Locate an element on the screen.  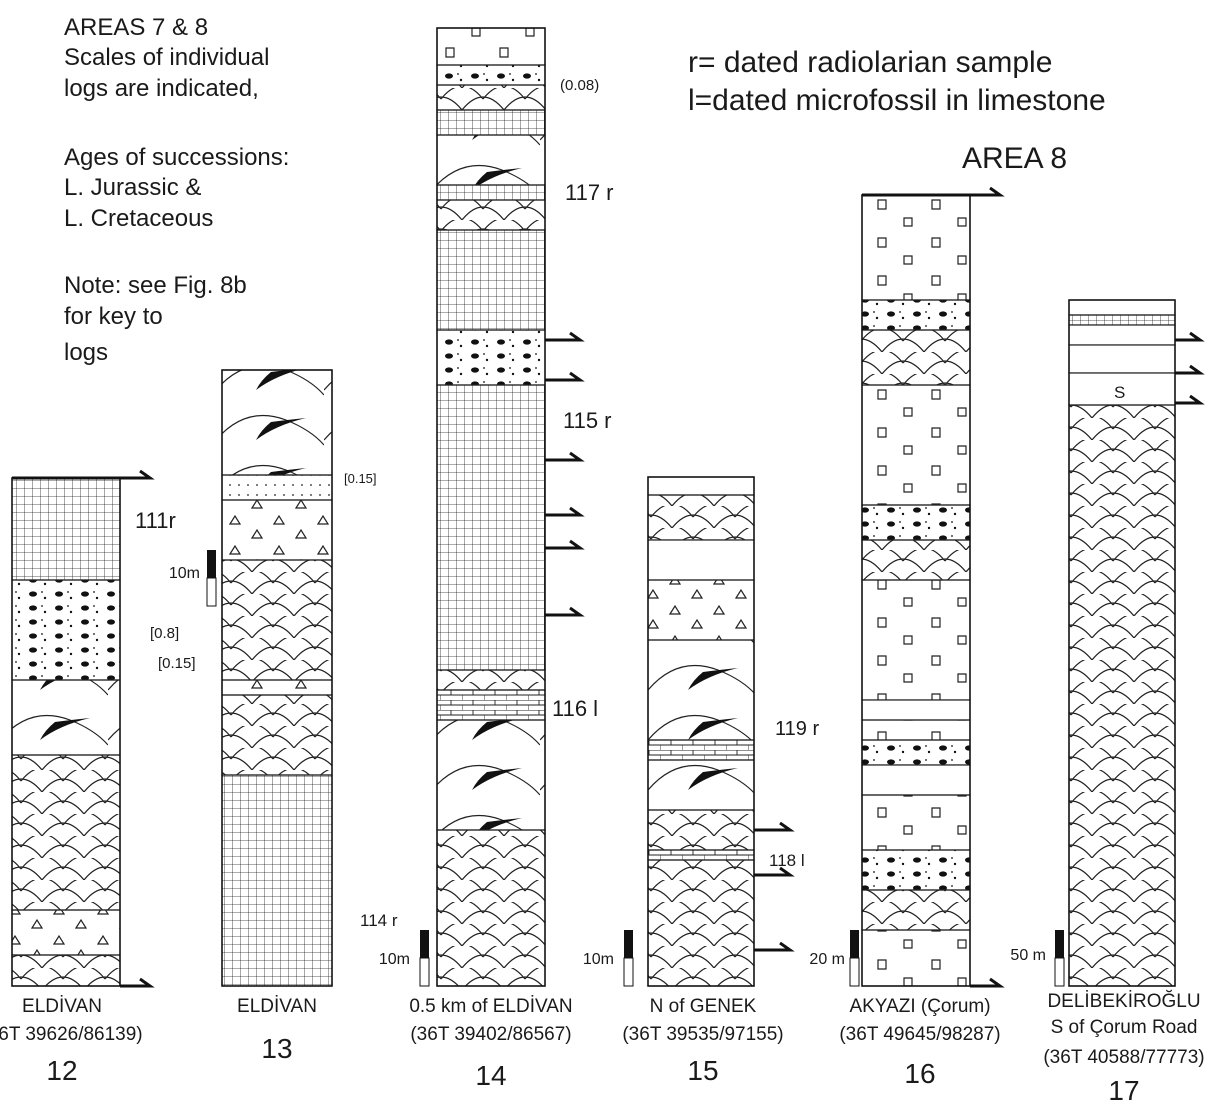
scale-label: 50 m is located at coordinates (1028, 955).